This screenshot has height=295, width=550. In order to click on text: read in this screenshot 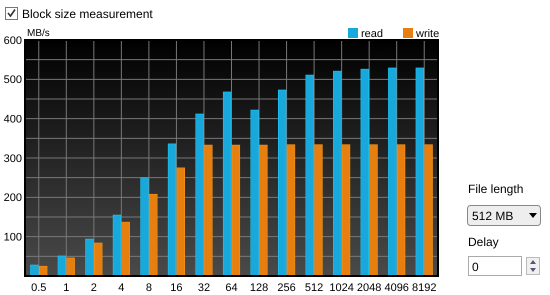, I will do `click(372, 34)`.